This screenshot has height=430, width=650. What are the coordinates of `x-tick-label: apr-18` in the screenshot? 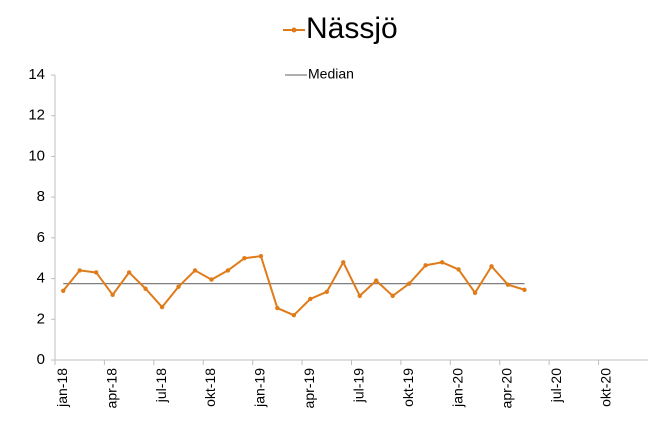 It's located at (111, 388).